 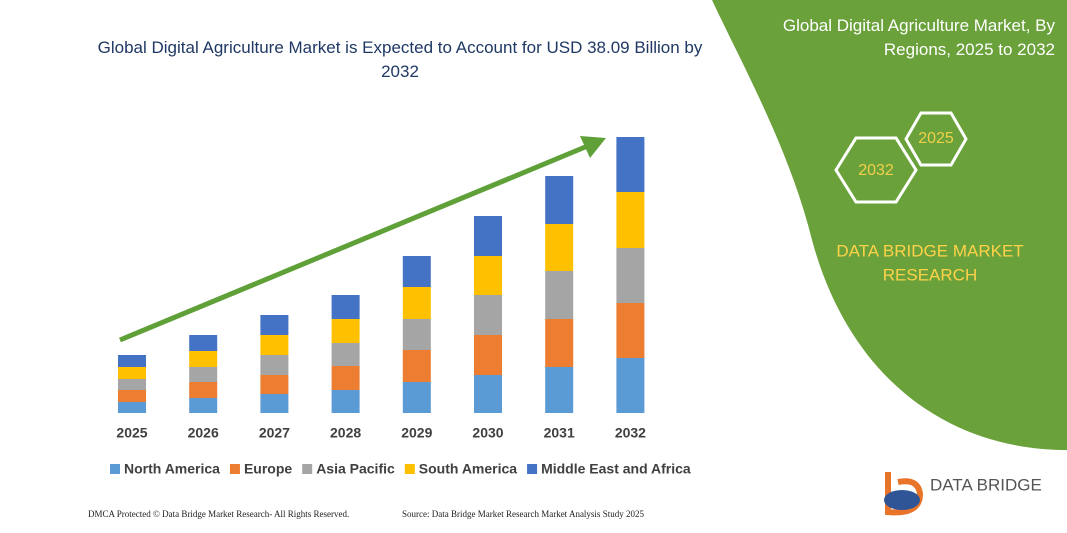 What do you see at coordinates (416, 433) in the screenshot?
I see `x-tick-label: 2029` at bounding box center [416, 433].